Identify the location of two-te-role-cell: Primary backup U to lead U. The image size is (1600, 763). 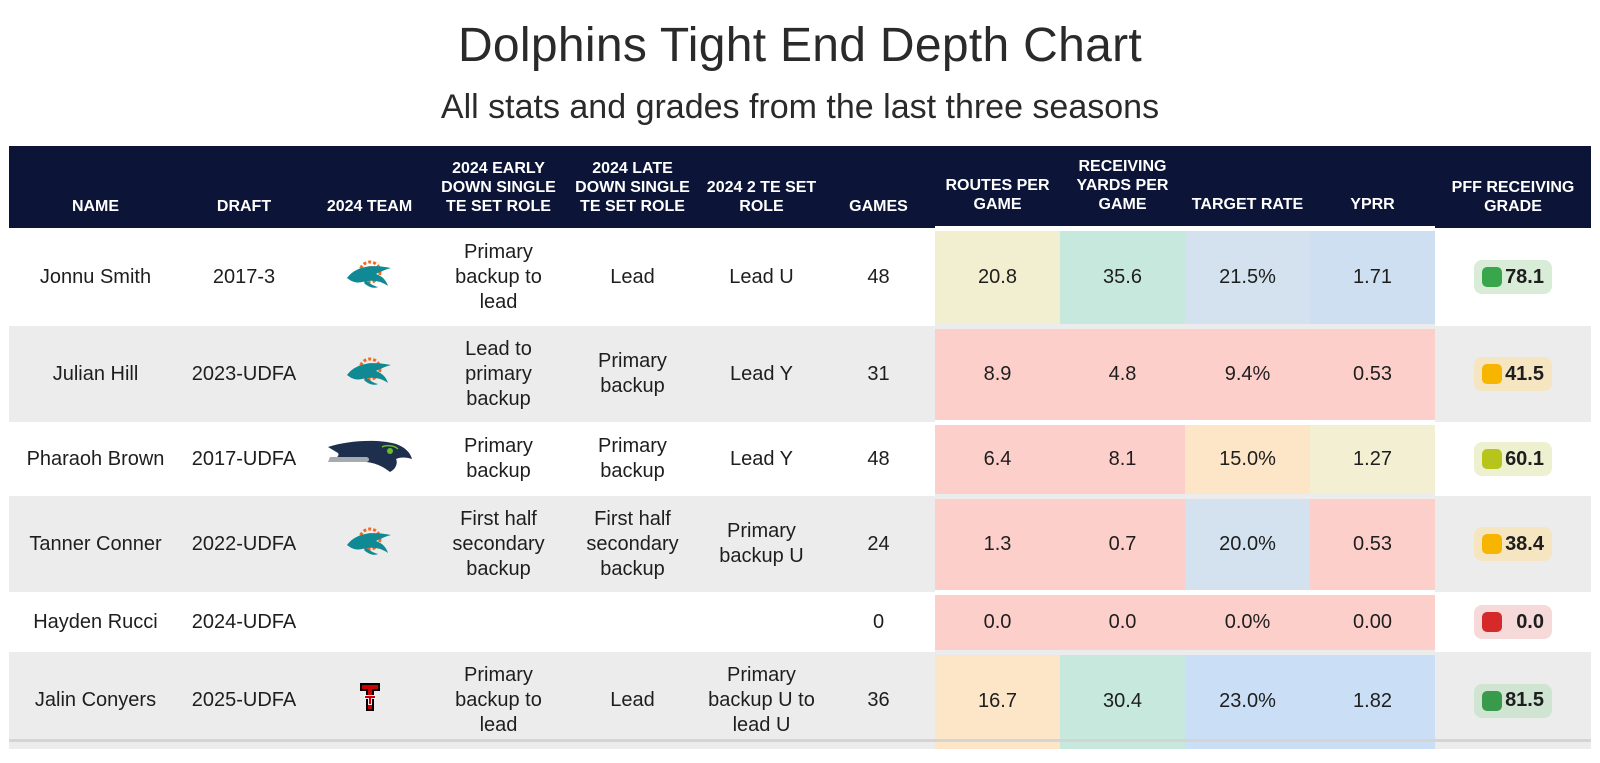
(761, 700).